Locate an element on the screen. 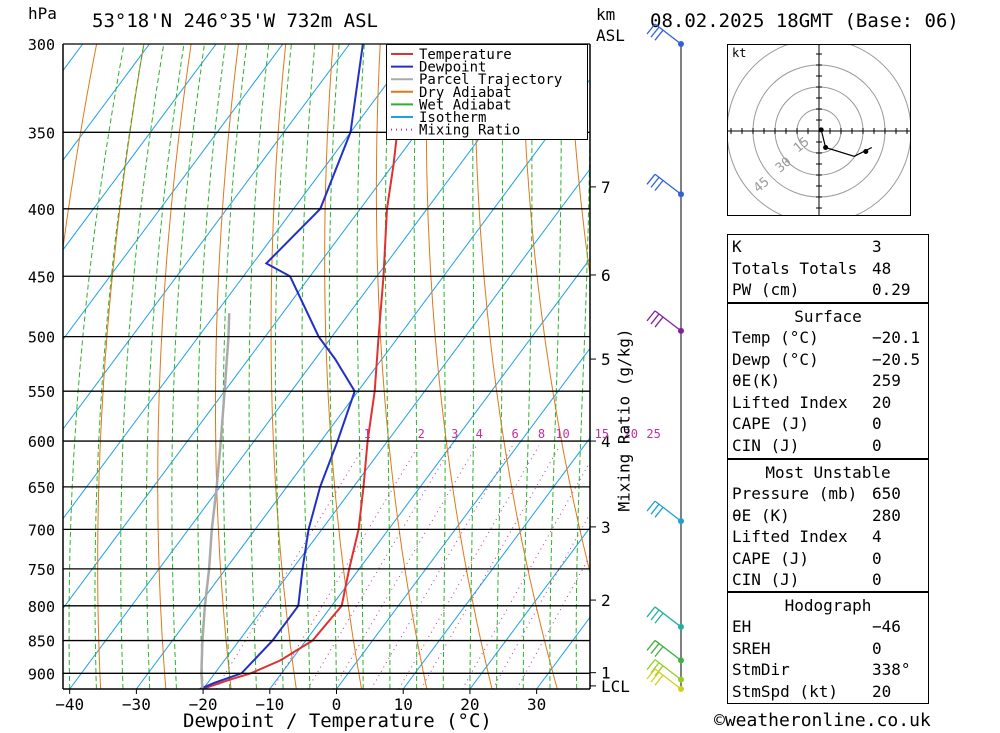  surface-value: −20.5 is located at coordinates (896, 359).